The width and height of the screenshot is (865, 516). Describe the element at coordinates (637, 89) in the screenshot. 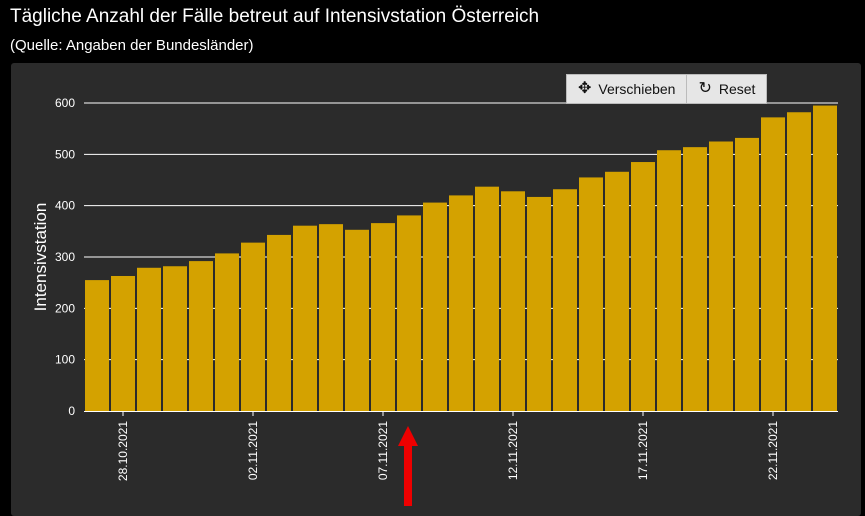

I see `pan-button-label: Verschieben` at that location.